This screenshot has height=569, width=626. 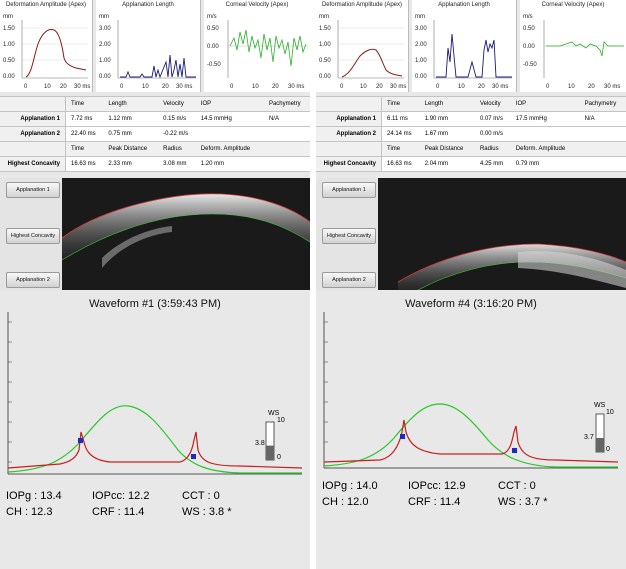 What do you see at coordinates (437, 486) in the screenshot?
I see `iopcc-readout: IOPcc: 12.9` at bounding box center [437, 486].